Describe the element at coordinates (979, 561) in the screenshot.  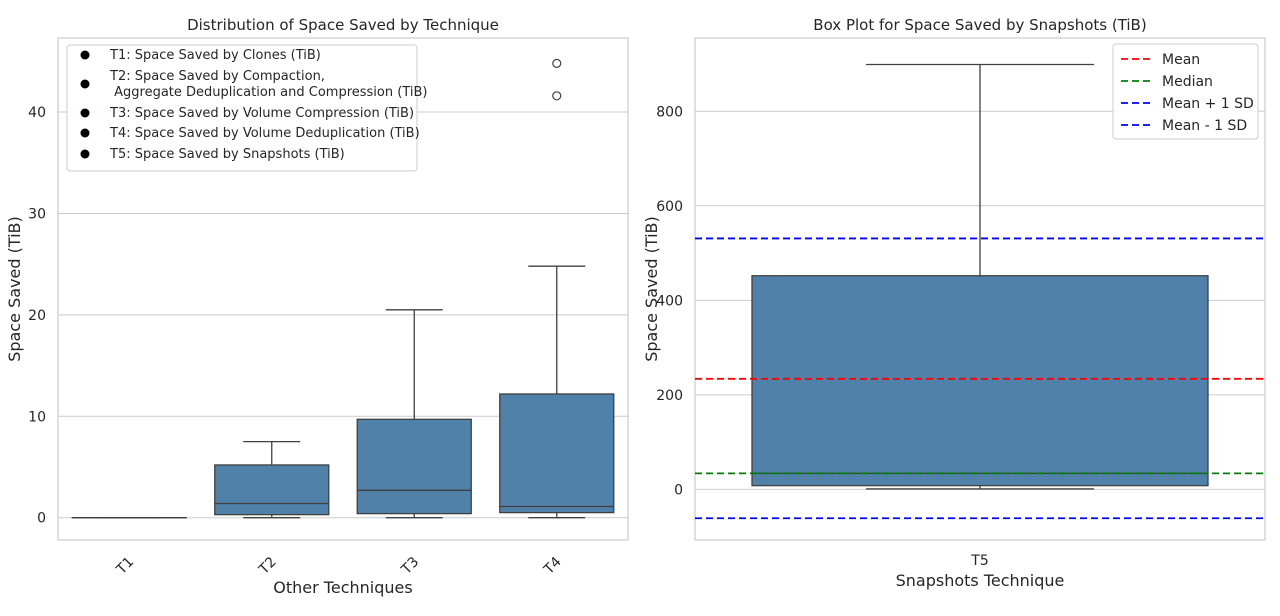
I see `x-tick-label: T5` at that location.